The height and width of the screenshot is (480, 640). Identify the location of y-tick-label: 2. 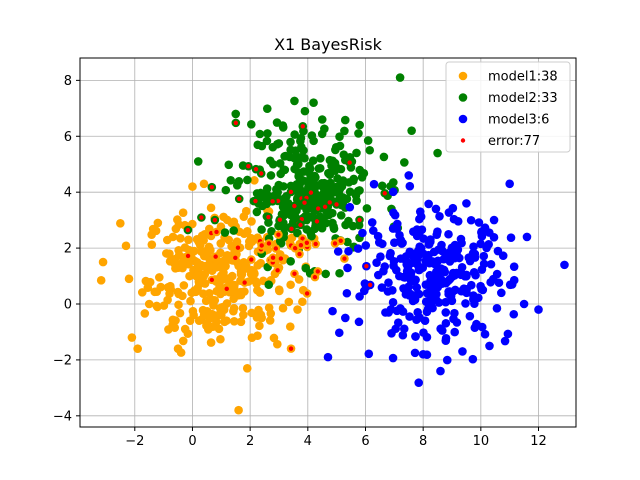
(68, 249).